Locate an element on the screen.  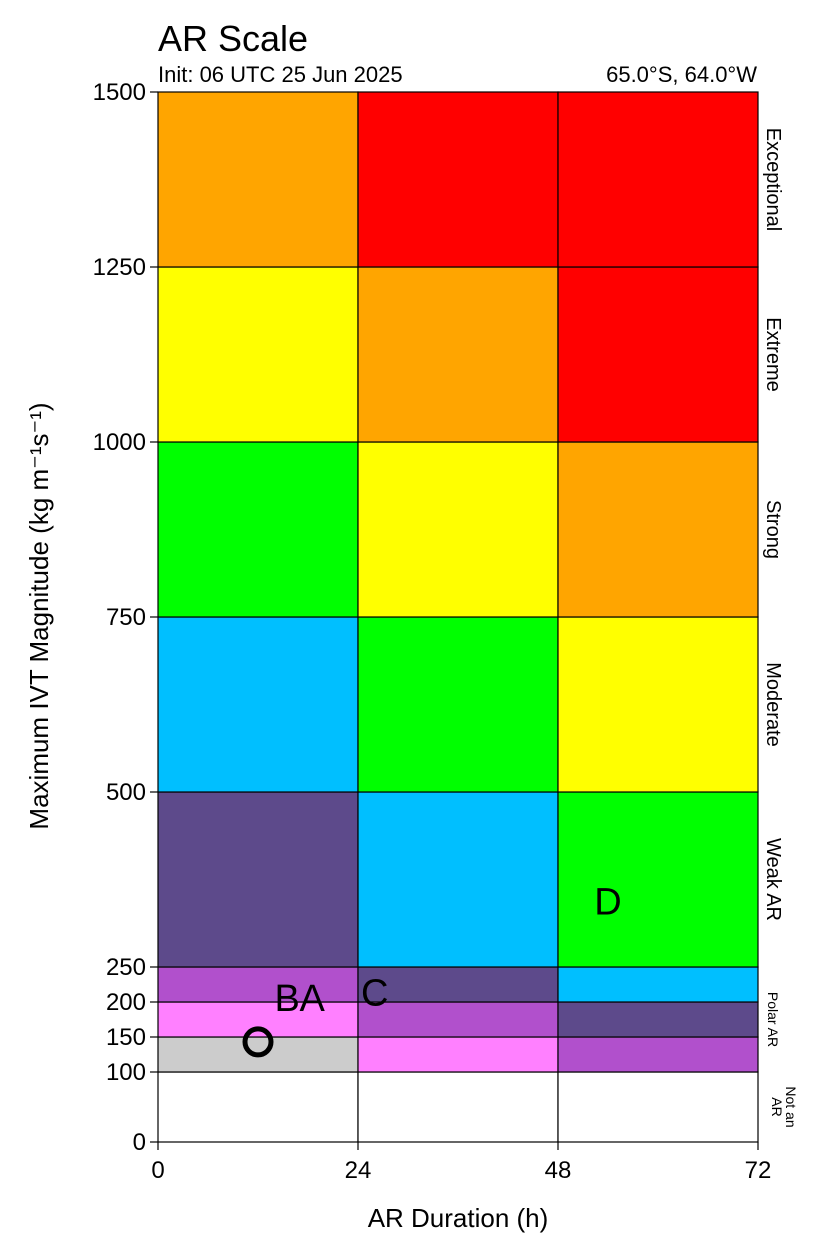
forecast-marker-b: B is located at coordinates (286, 999).